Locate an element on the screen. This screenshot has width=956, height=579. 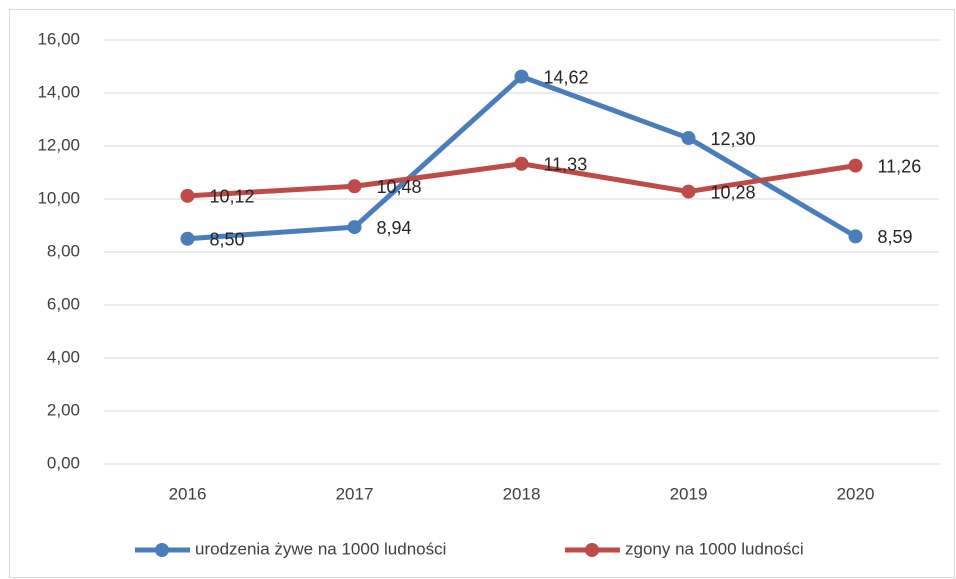
y-tick-label: 16,00 is located at coordinates (58, 38).